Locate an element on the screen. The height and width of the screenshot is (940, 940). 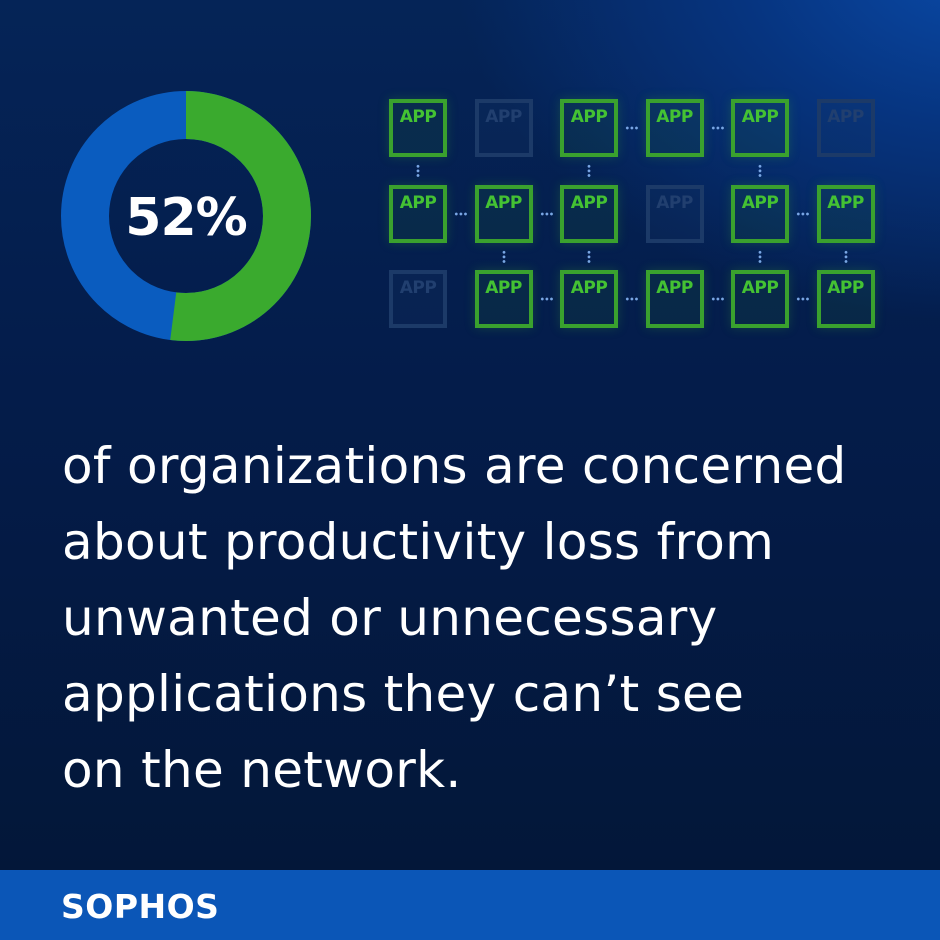
statement-line: on the network. is located at coordinates (262, 770).